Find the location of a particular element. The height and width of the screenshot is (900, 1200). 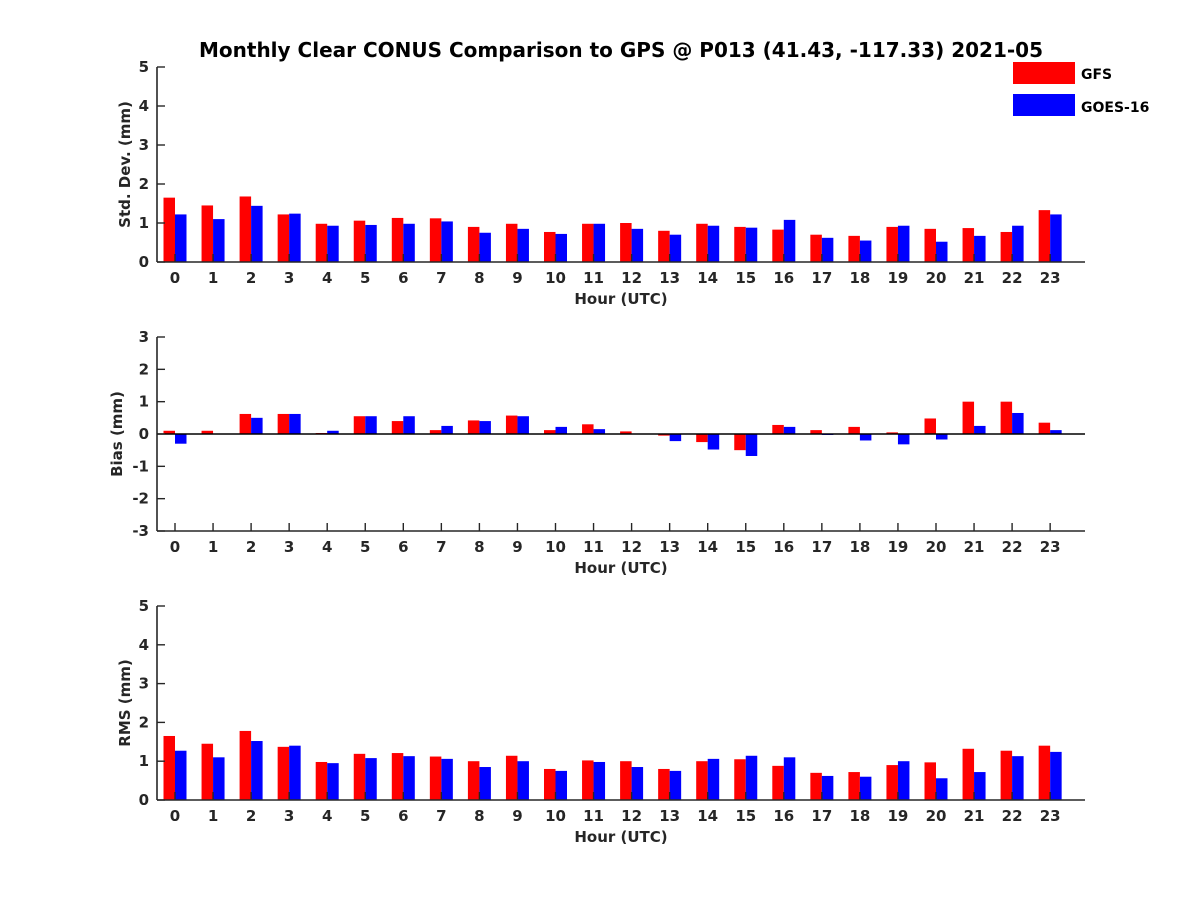

x-tick-label: 23 is located at coordinates (1050, 816).